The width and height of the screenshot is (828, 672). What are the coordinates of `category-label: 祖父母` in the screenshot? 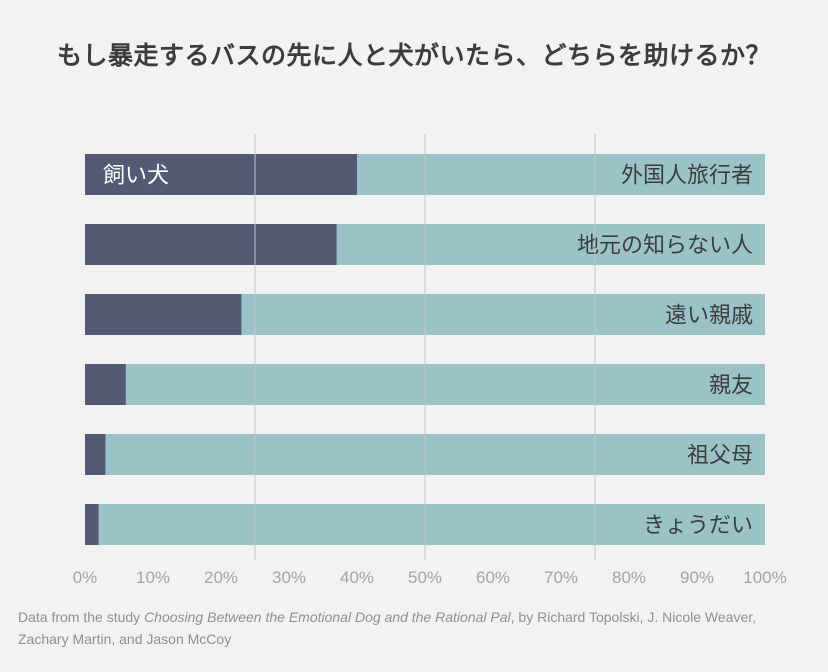 It's located at (720, 456).